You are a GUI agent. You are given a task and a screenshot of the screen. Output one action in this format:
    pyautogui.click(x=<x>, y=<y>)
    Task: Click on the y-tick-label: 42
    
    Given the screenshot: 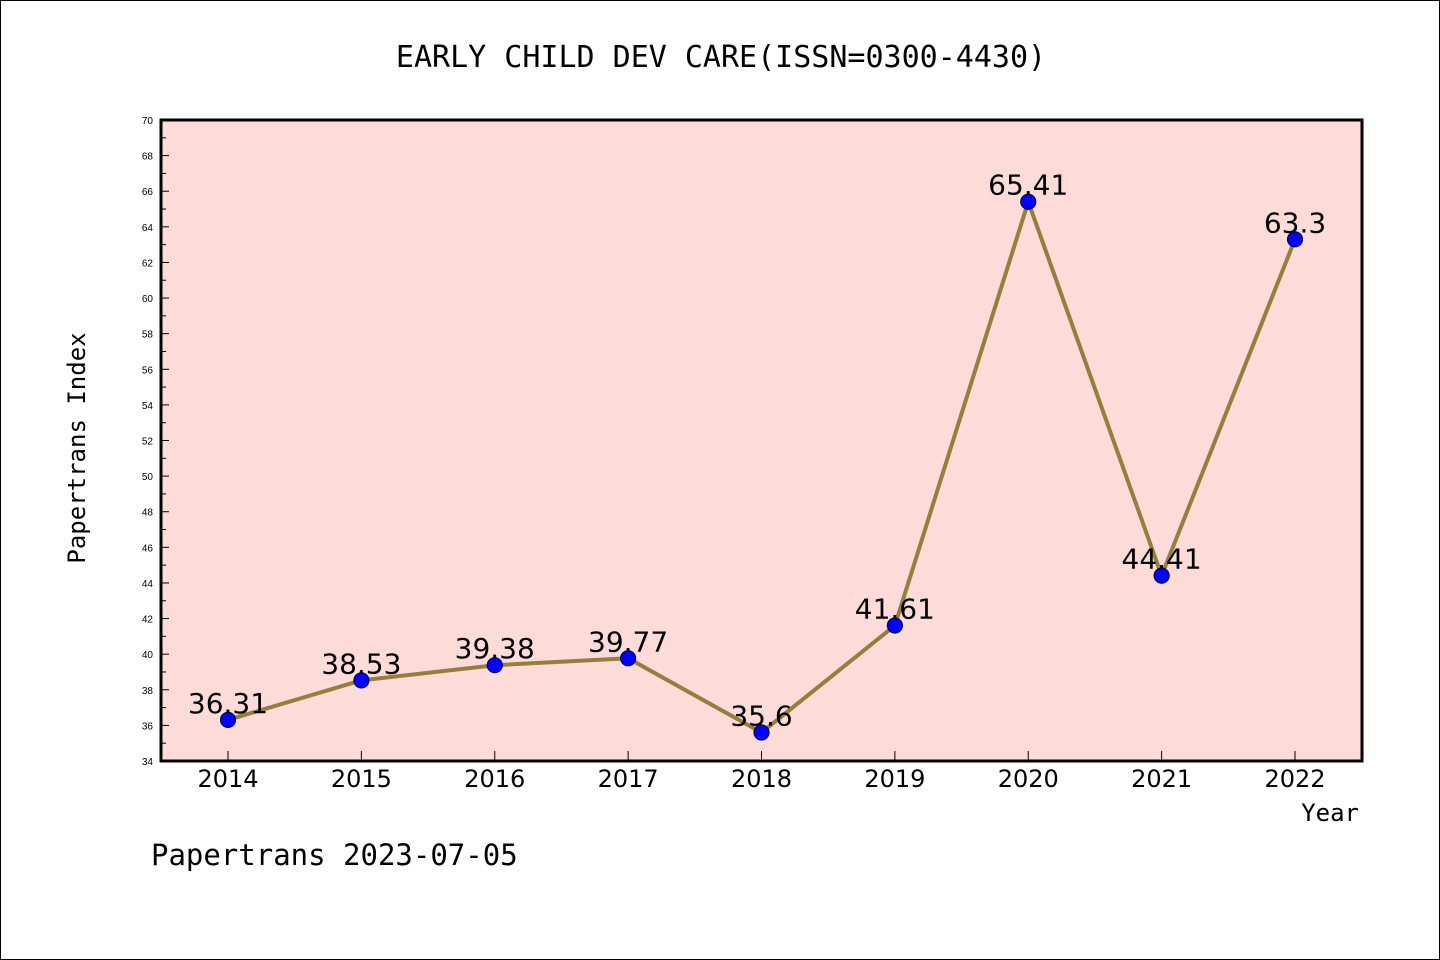 What is the action you would take?
    pyautogui.click(x=148, y=620)
    